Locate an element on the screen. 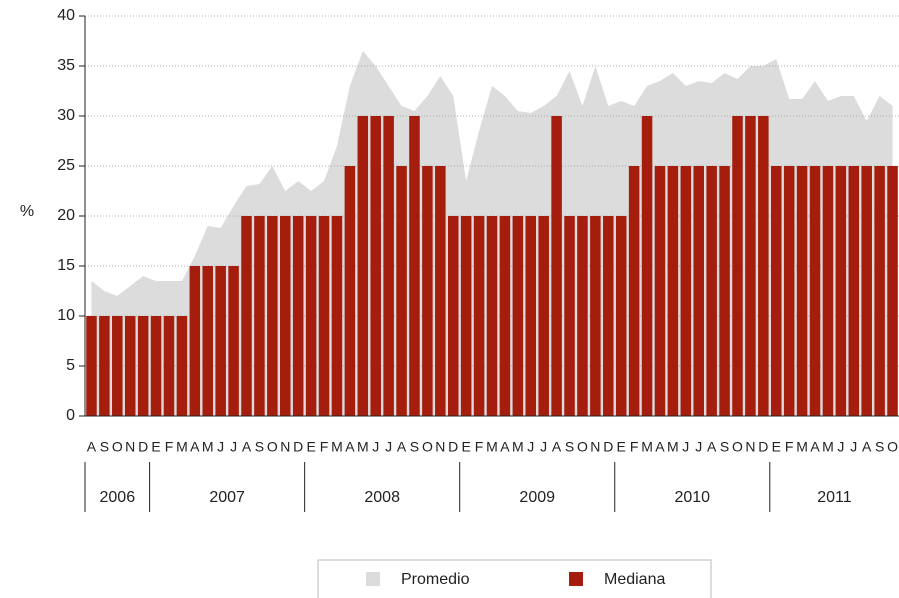 Image resolution: width=899 pixels, height=598 pixels. y-tick-label: 0 is located at coordinates (70, 415).